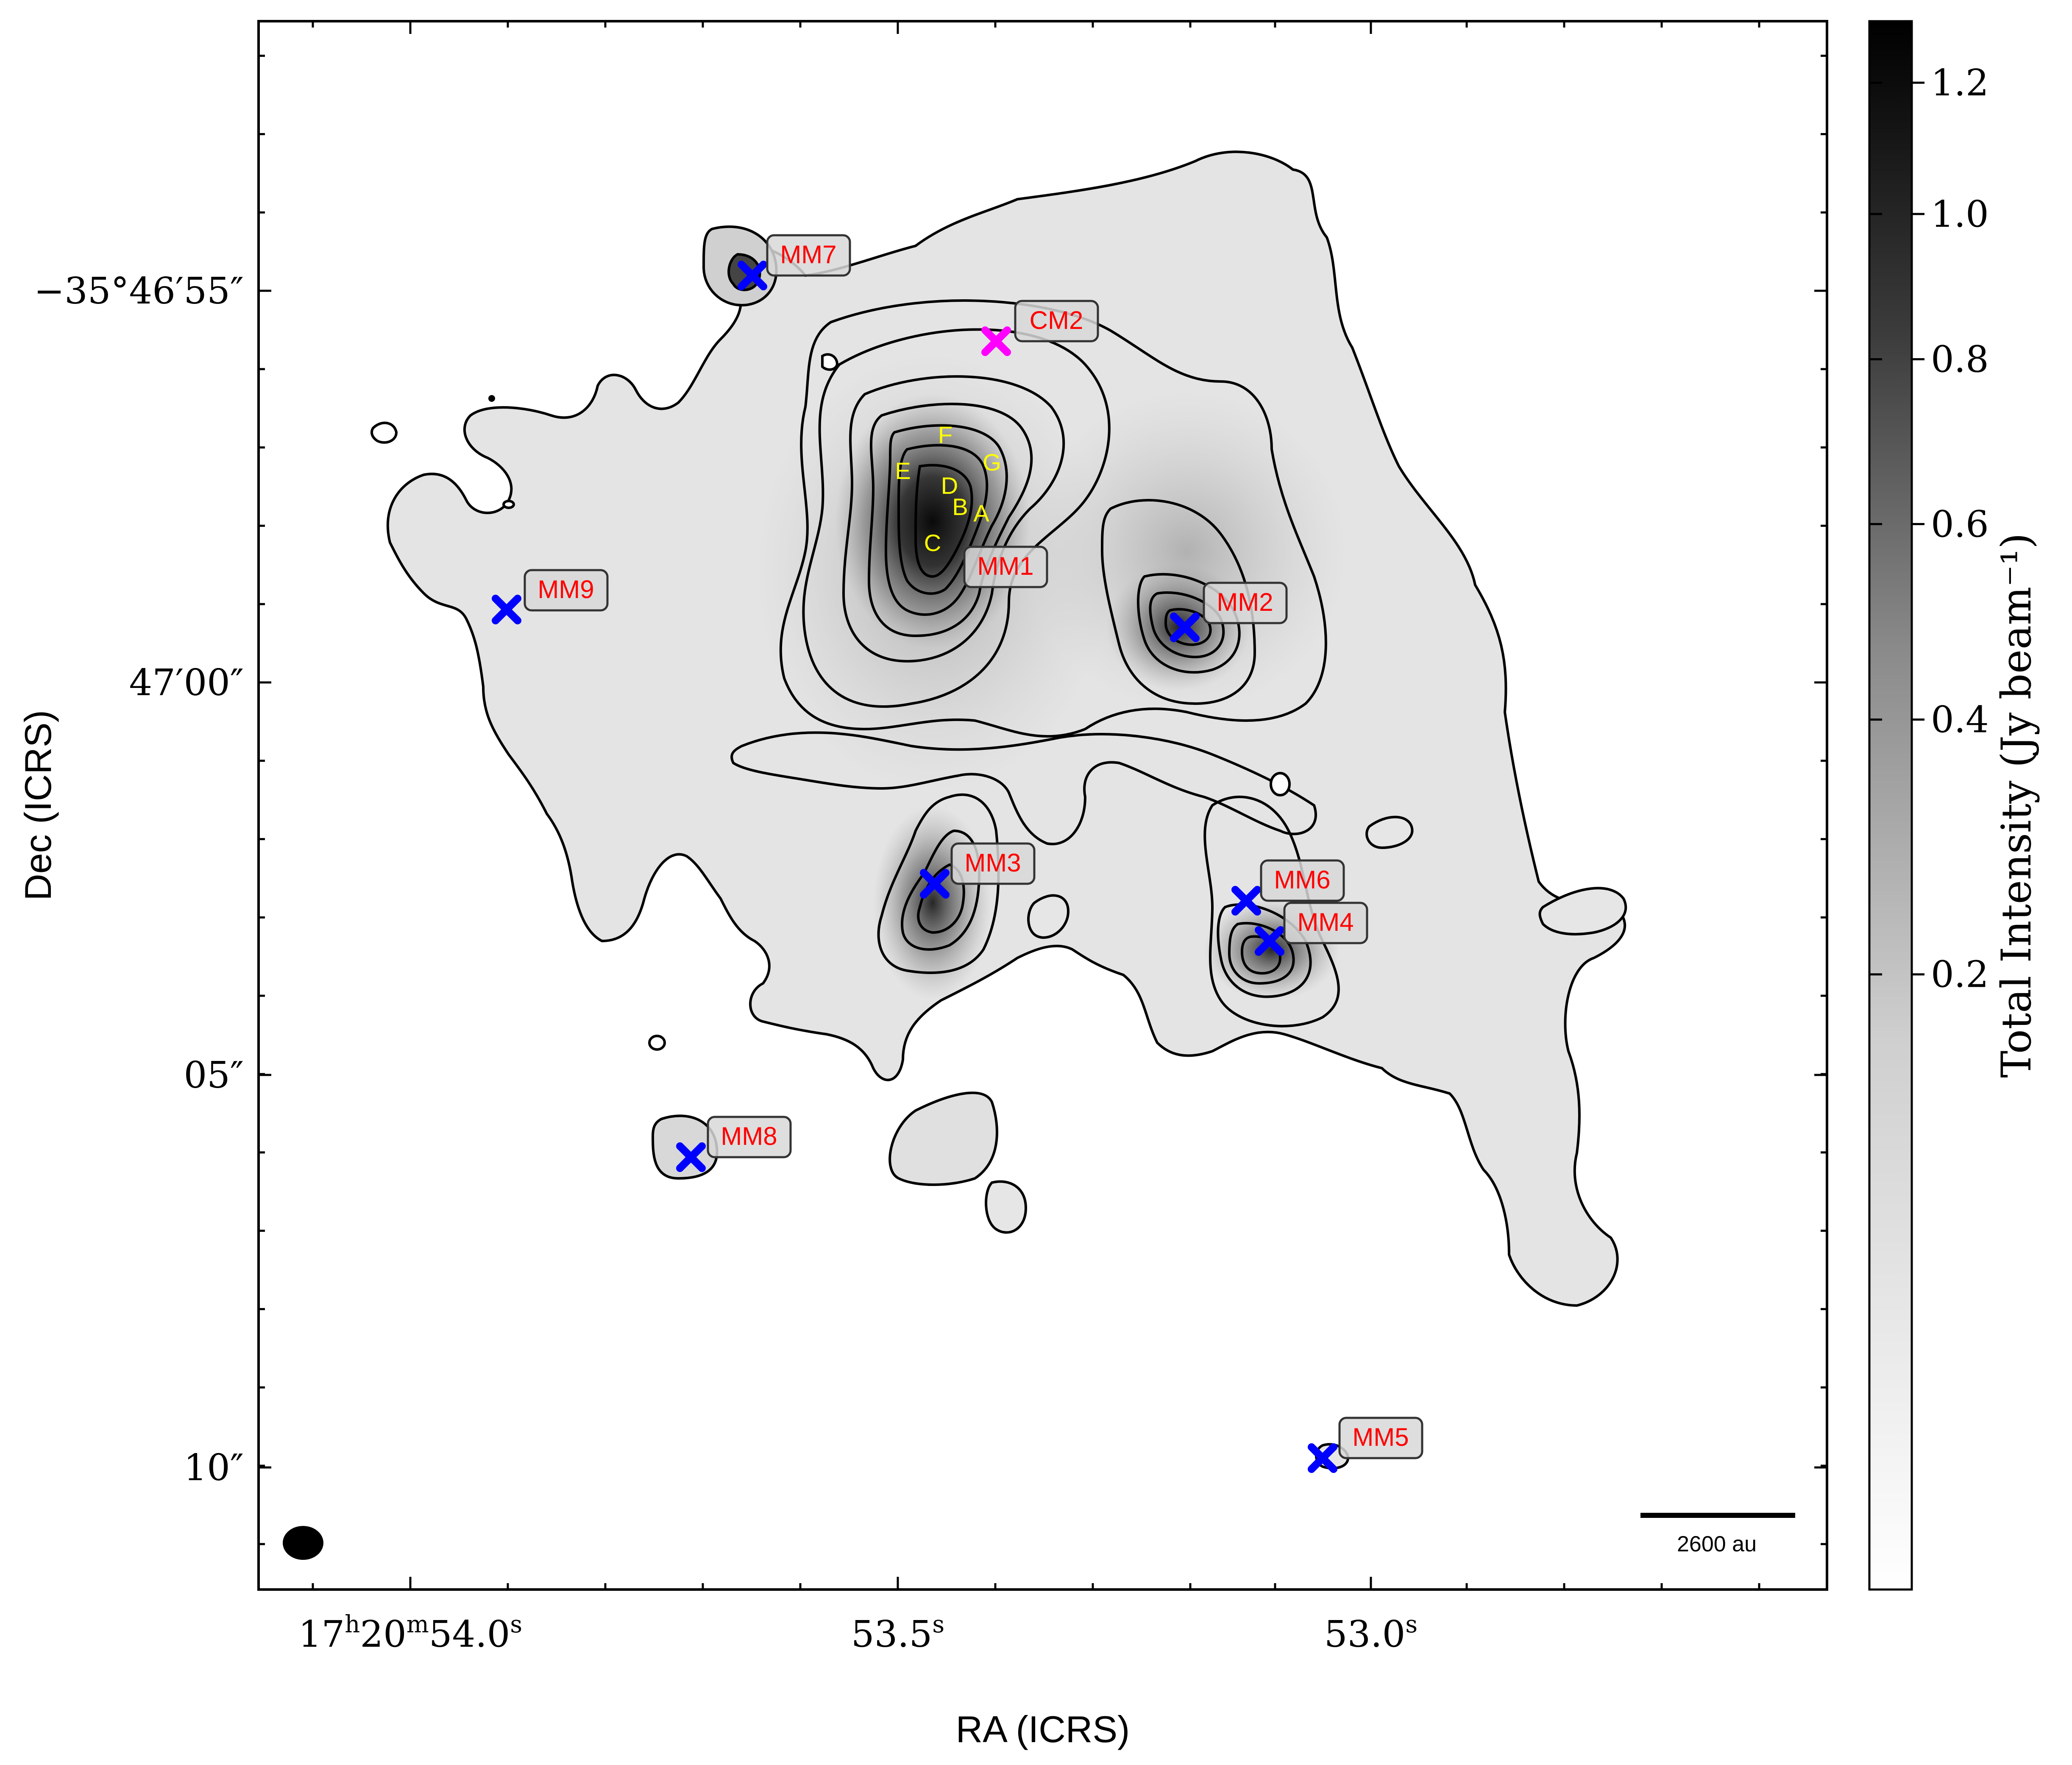 The image size is (2072, 1765). What do you see at coordinates (1582, 911) in the screenshot?
I see `clump-east` at bounding box center [1582, 911].